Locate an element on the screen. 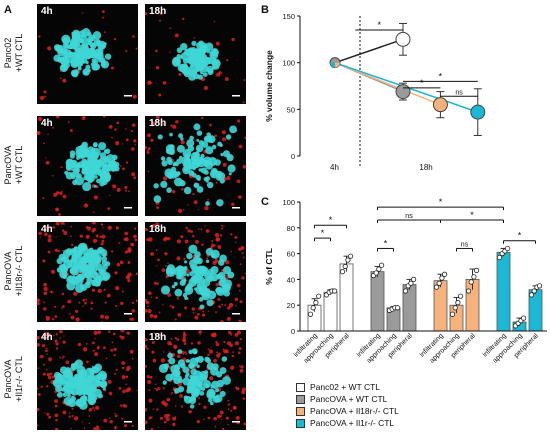  y-tick-label: 50 is located at coordinates (291, 109).